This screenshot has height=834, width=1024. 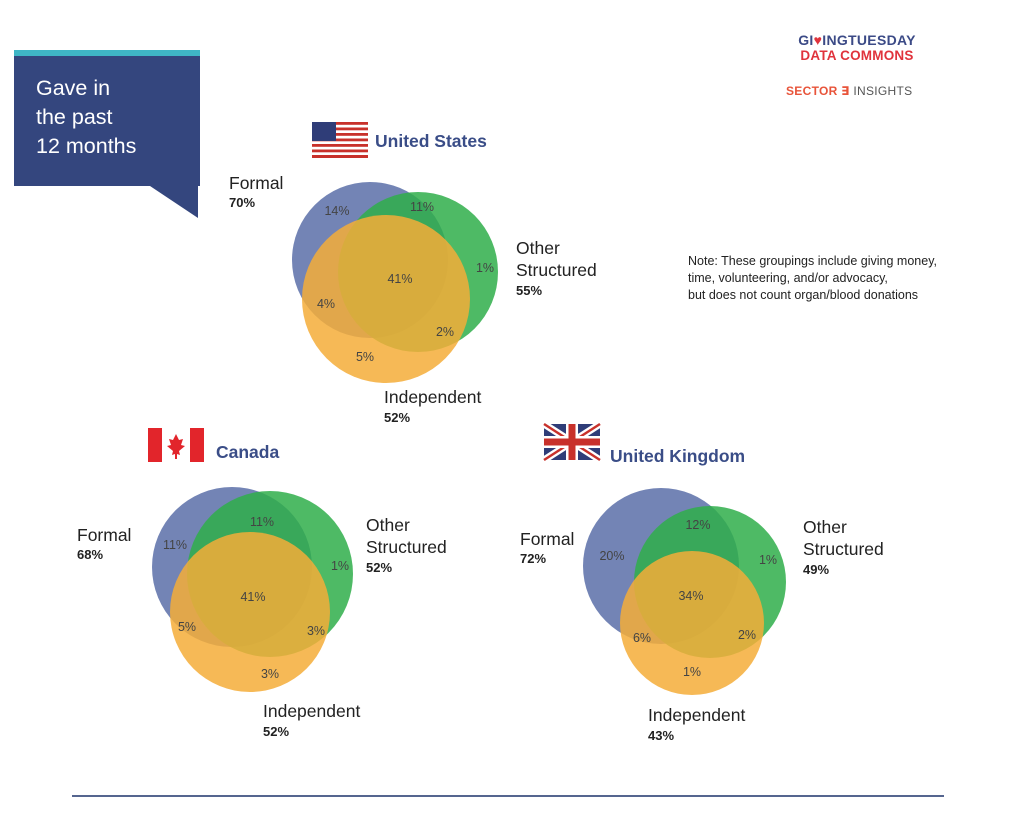 I want to click on givingtuesday-logo: GI♥INGTUESDAY DATA COMMONS, so click(x=857, y=48).